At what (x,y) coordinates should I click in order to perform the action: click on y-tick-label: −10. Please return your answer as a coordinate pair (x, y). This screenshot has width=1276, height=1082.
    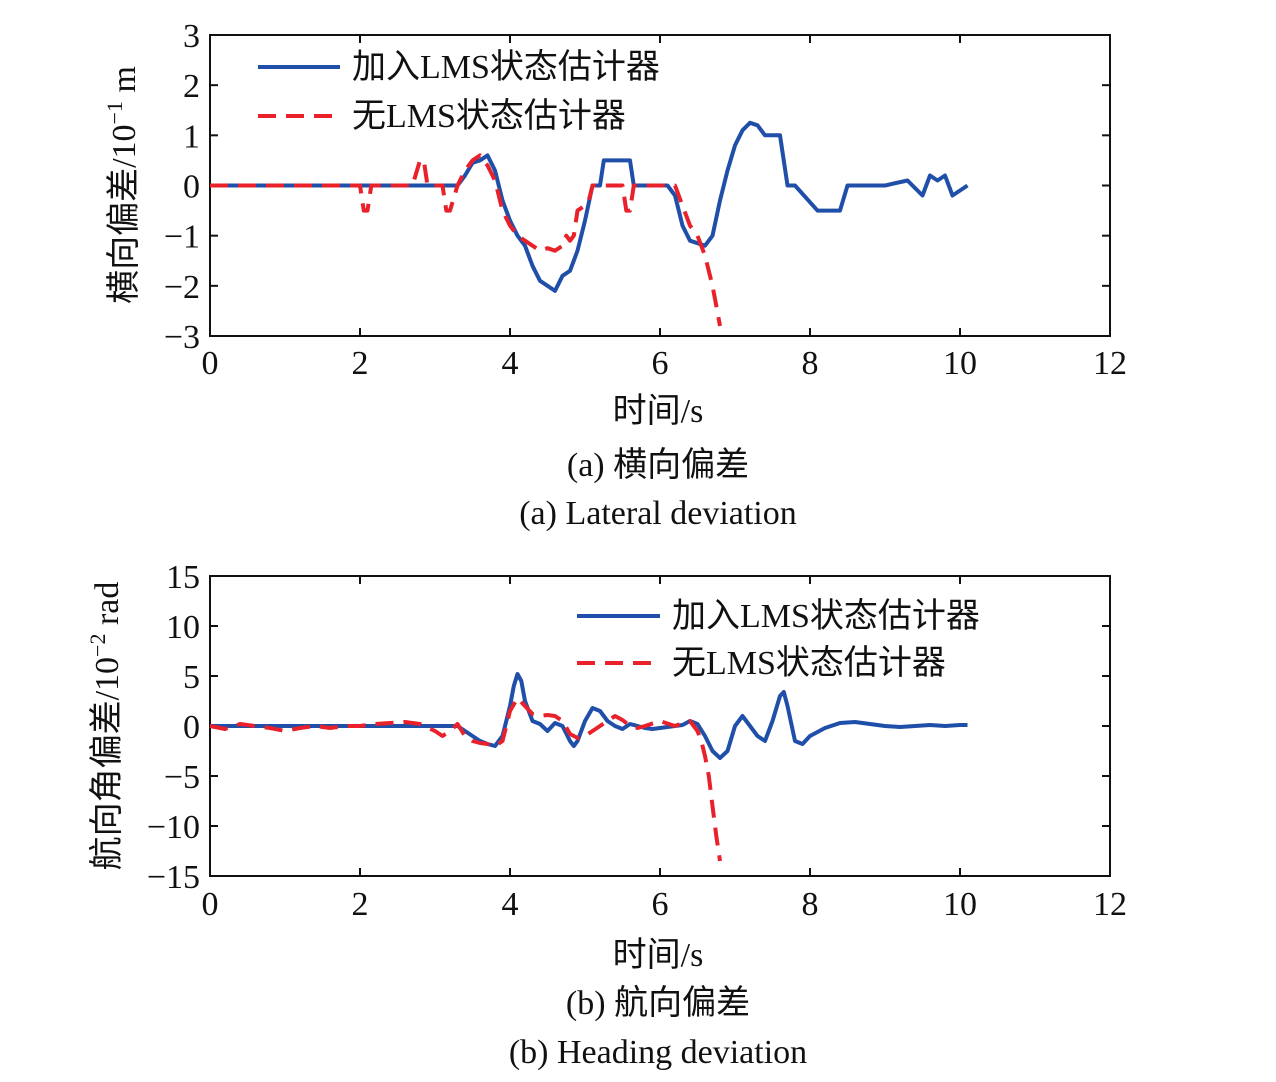
    Looking at the image, I should click on (173, 827).